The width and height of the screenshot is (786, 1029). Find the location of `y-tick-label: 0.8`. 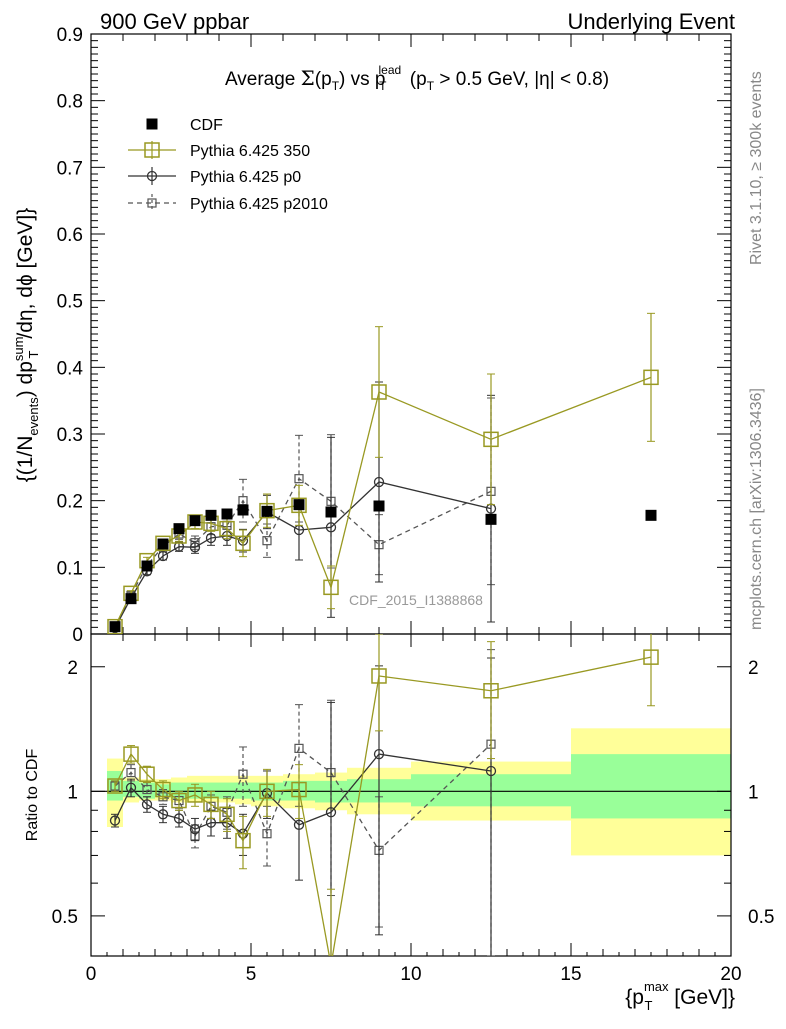

y-tick-label: 0.8 is located at coordinates (70, 102).